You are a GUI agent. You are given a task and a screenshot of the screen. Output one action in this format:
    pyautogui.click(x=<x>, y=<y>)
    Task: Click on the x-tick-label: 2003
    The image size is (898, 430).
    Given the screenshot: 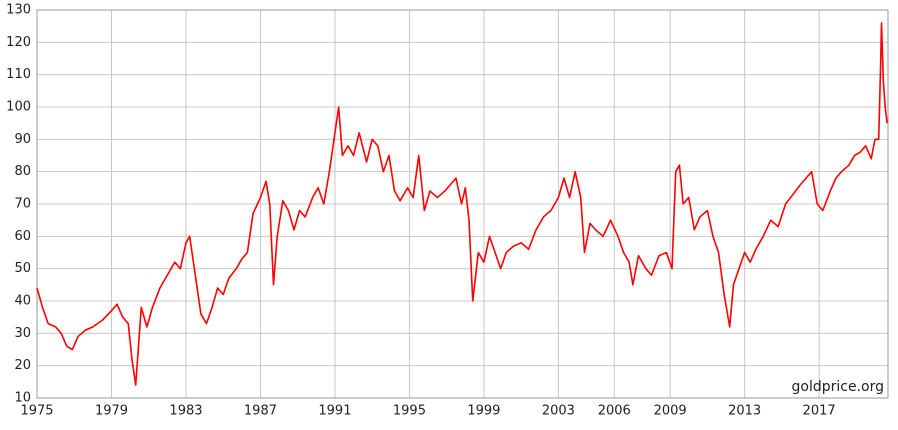 What is the action you would take?
    pyautogui.click(x=558, y=411)
    